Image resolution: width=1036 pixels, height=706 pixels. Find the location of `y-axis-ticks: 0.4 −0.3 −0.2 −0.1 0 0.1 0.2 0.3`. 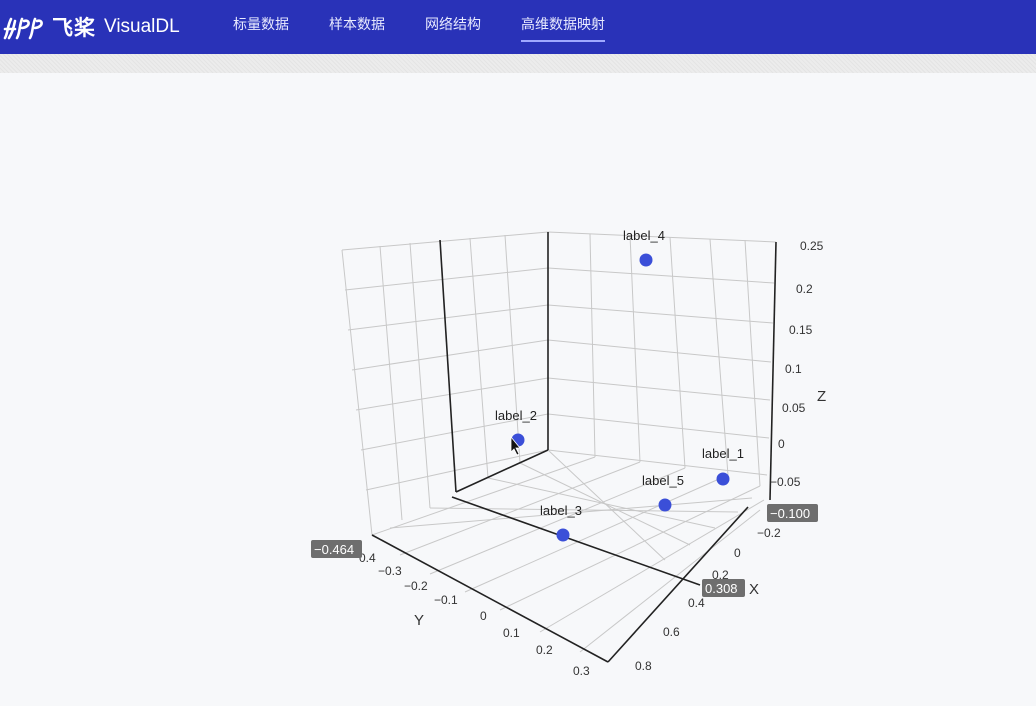

y-axis-ticks: 0.4 −0.3 −0.2 −0.1 0 0.1 0.2 0.3 is located at coordinates (474, 614).